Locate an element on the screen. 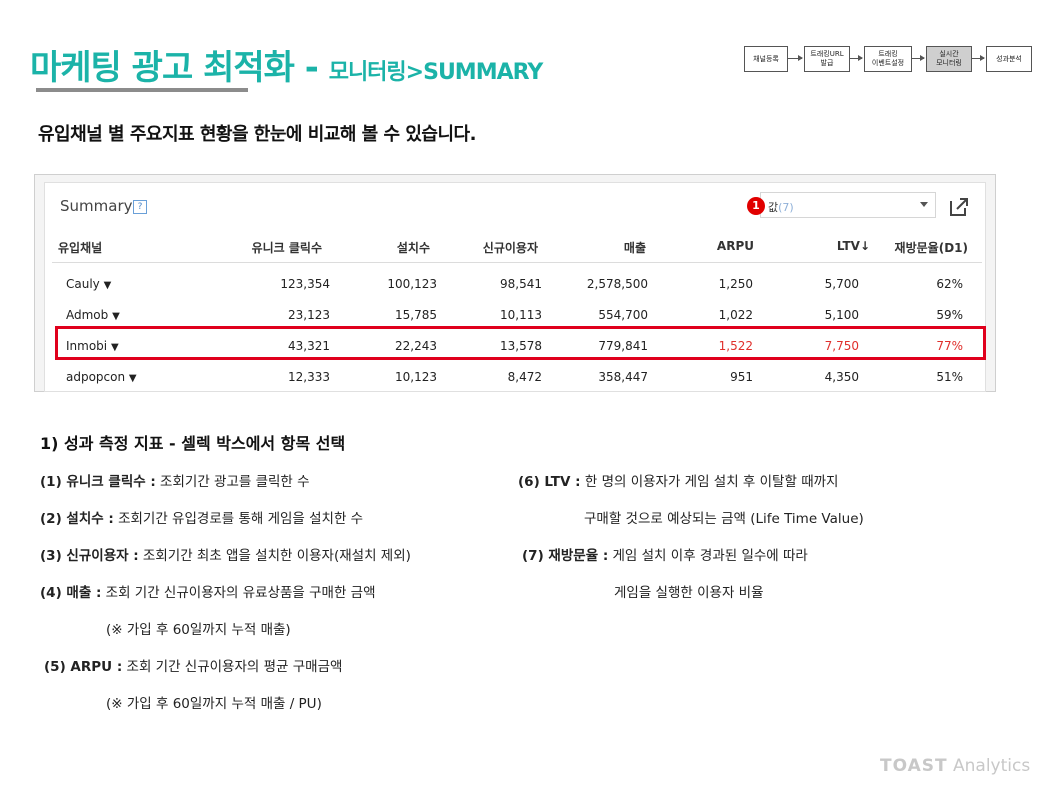  table-cell: 100,123 is located at coordinates (412, 284).